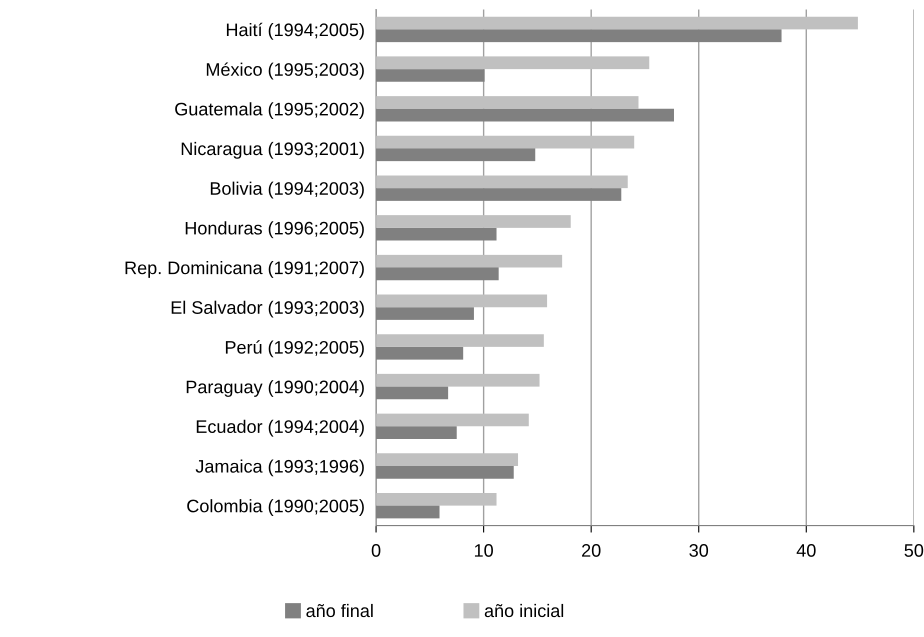  Describe the element at coordinates (275, 229) in the screenshot. I see `y-tick-label: Honduras (1996;2005)` at that location.